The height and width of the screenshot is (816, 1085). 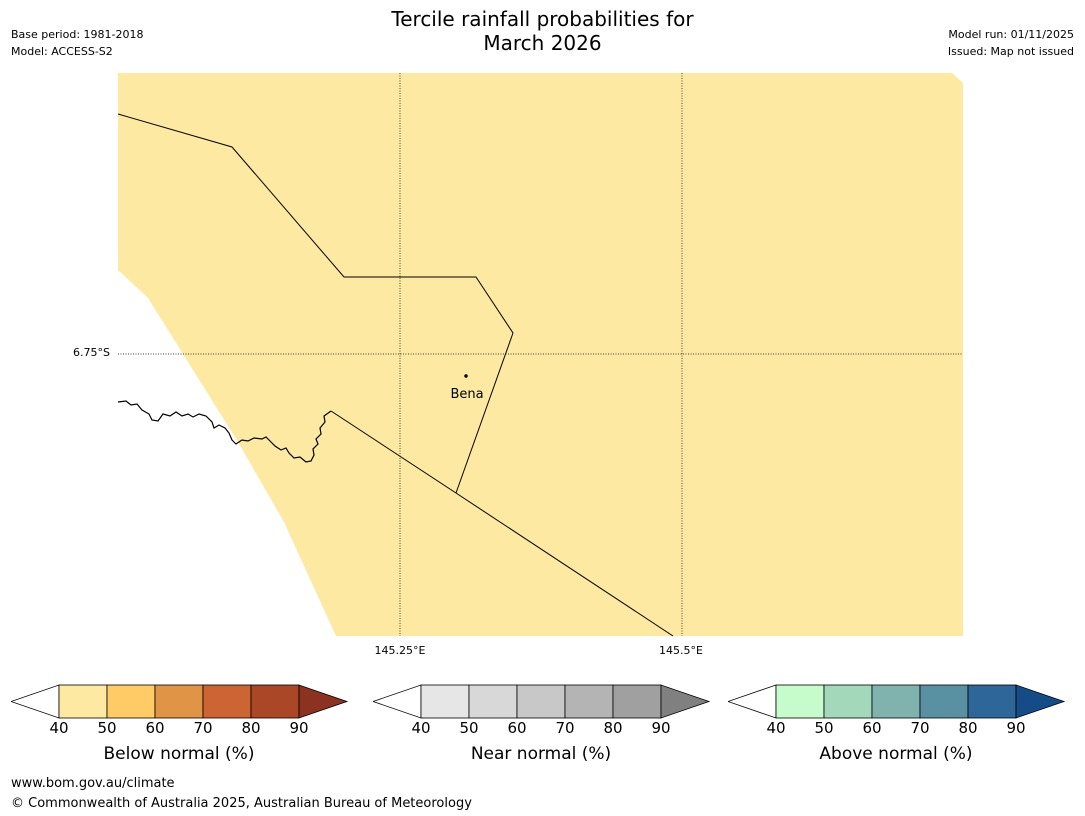 I want to click on below-colorbar-tick: 90, so click(x=299, y=728).